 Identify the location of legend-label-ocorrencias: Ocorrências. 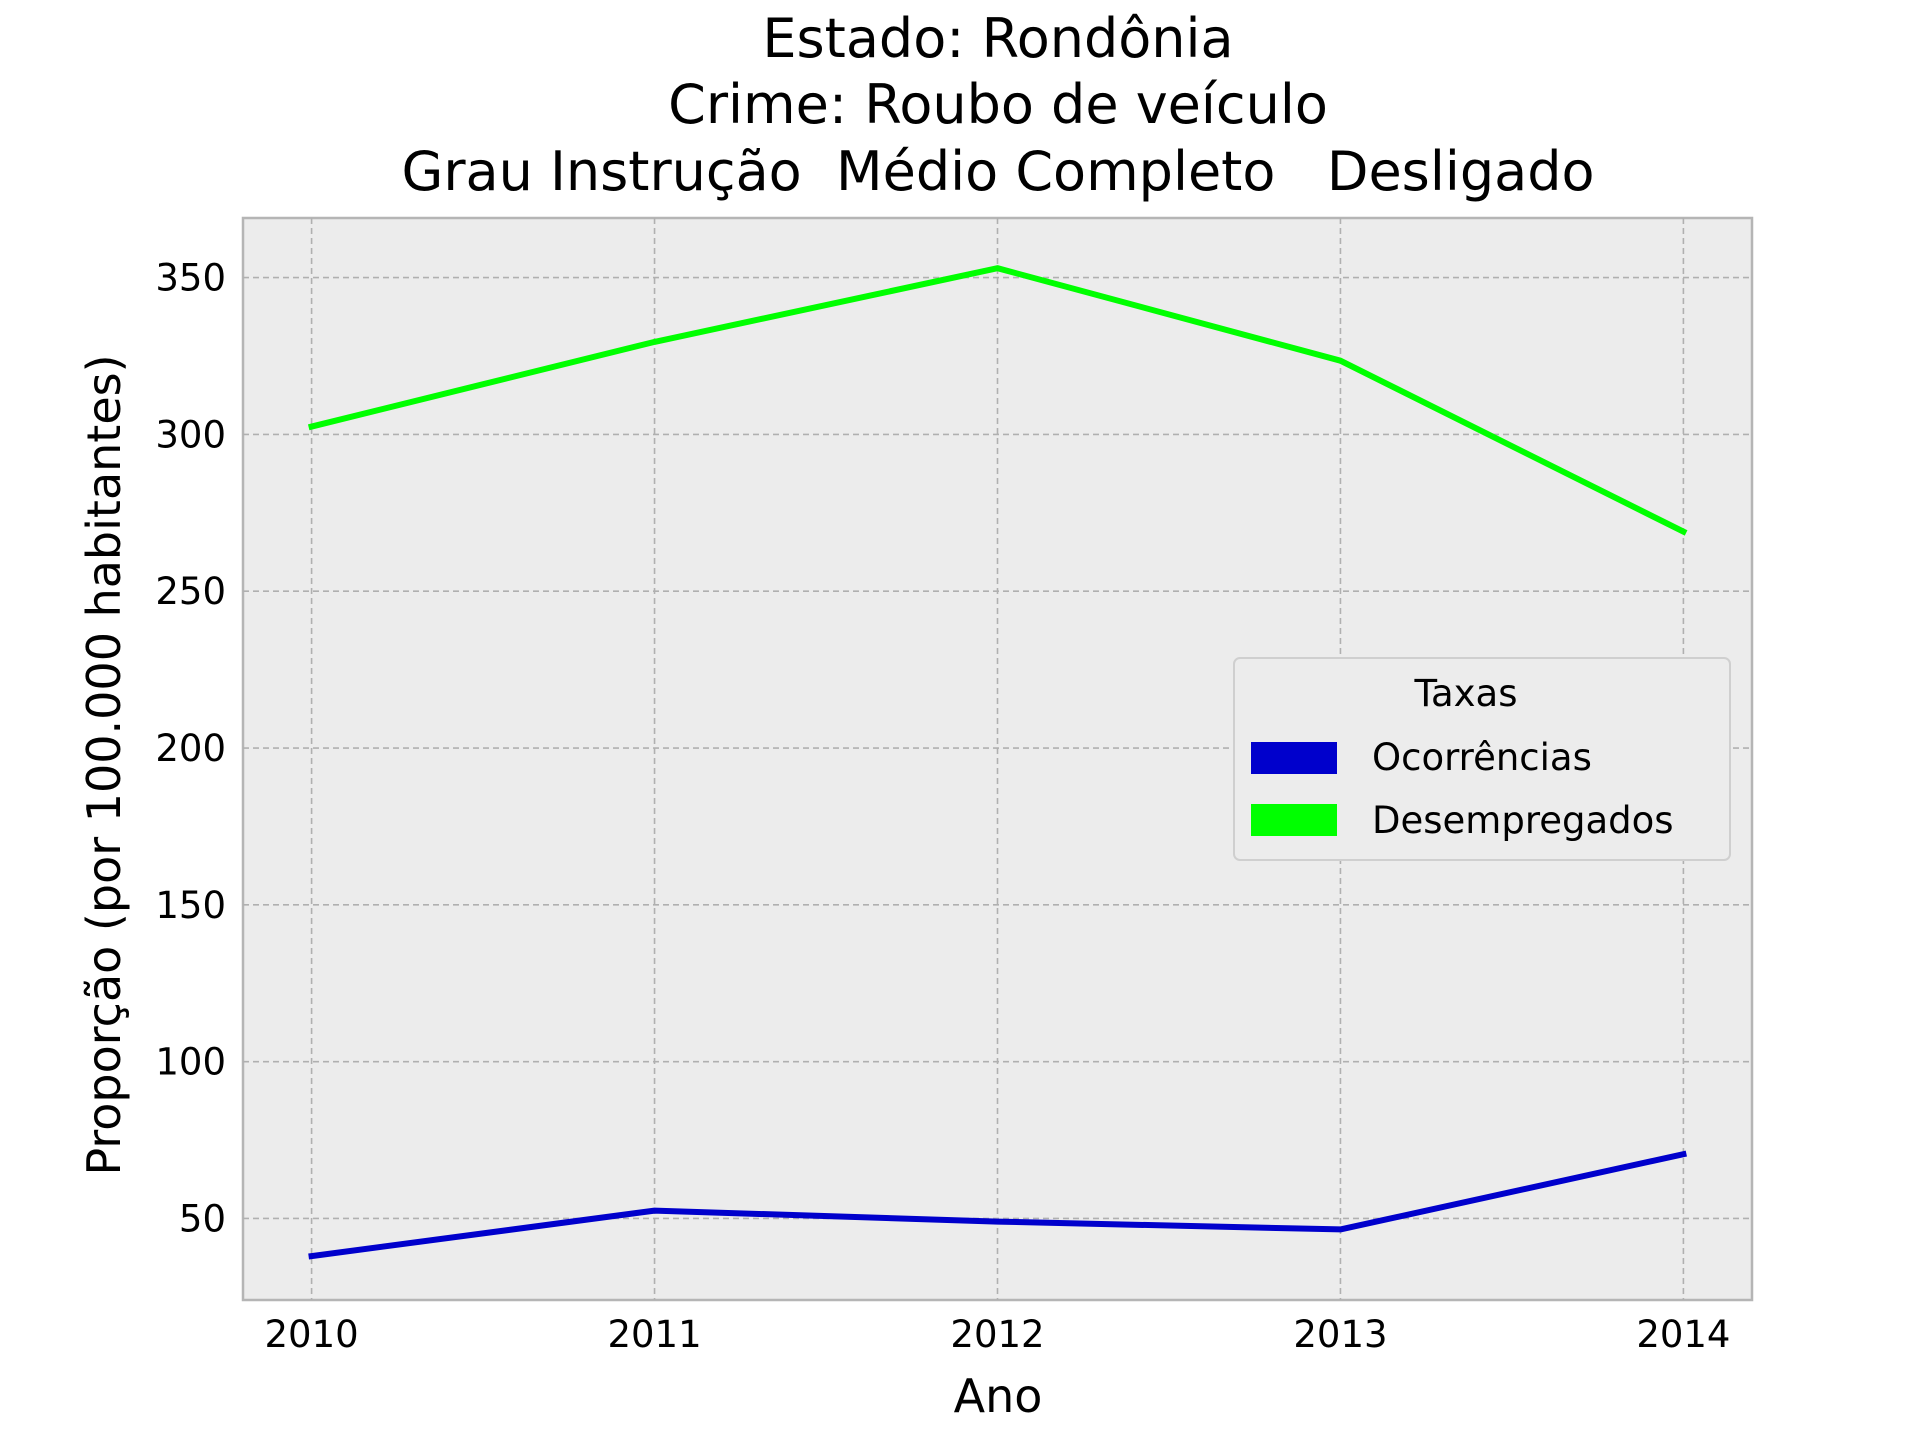
(1482, 757).